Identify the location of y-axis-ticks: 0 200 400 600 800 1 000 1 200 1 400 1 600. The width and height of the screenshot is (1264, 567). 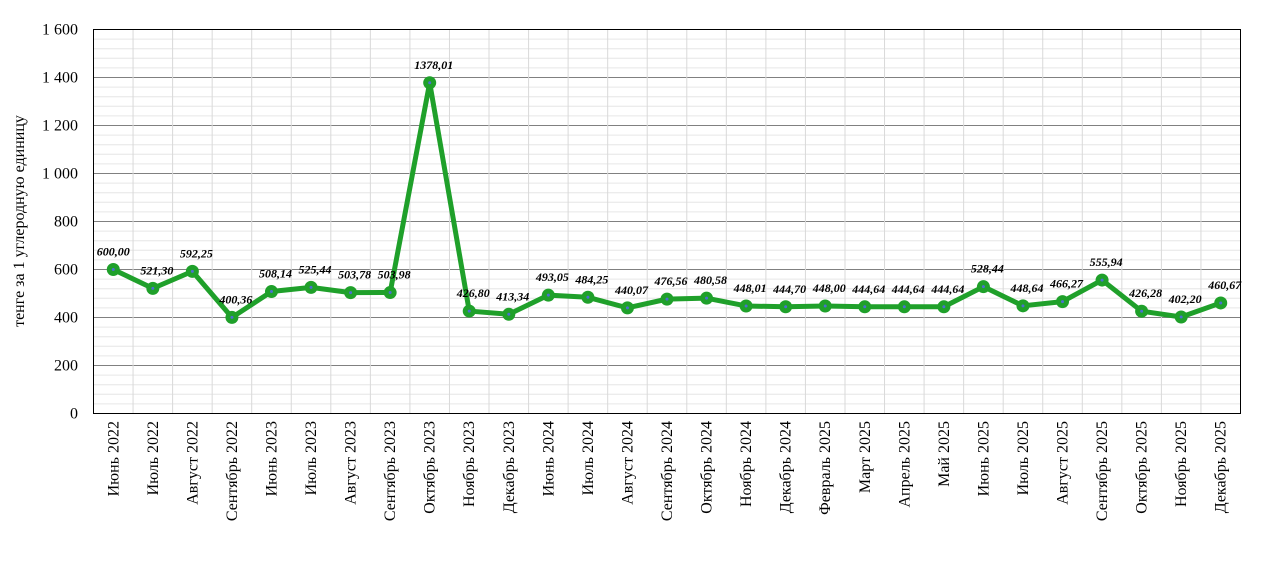
(60, 222).